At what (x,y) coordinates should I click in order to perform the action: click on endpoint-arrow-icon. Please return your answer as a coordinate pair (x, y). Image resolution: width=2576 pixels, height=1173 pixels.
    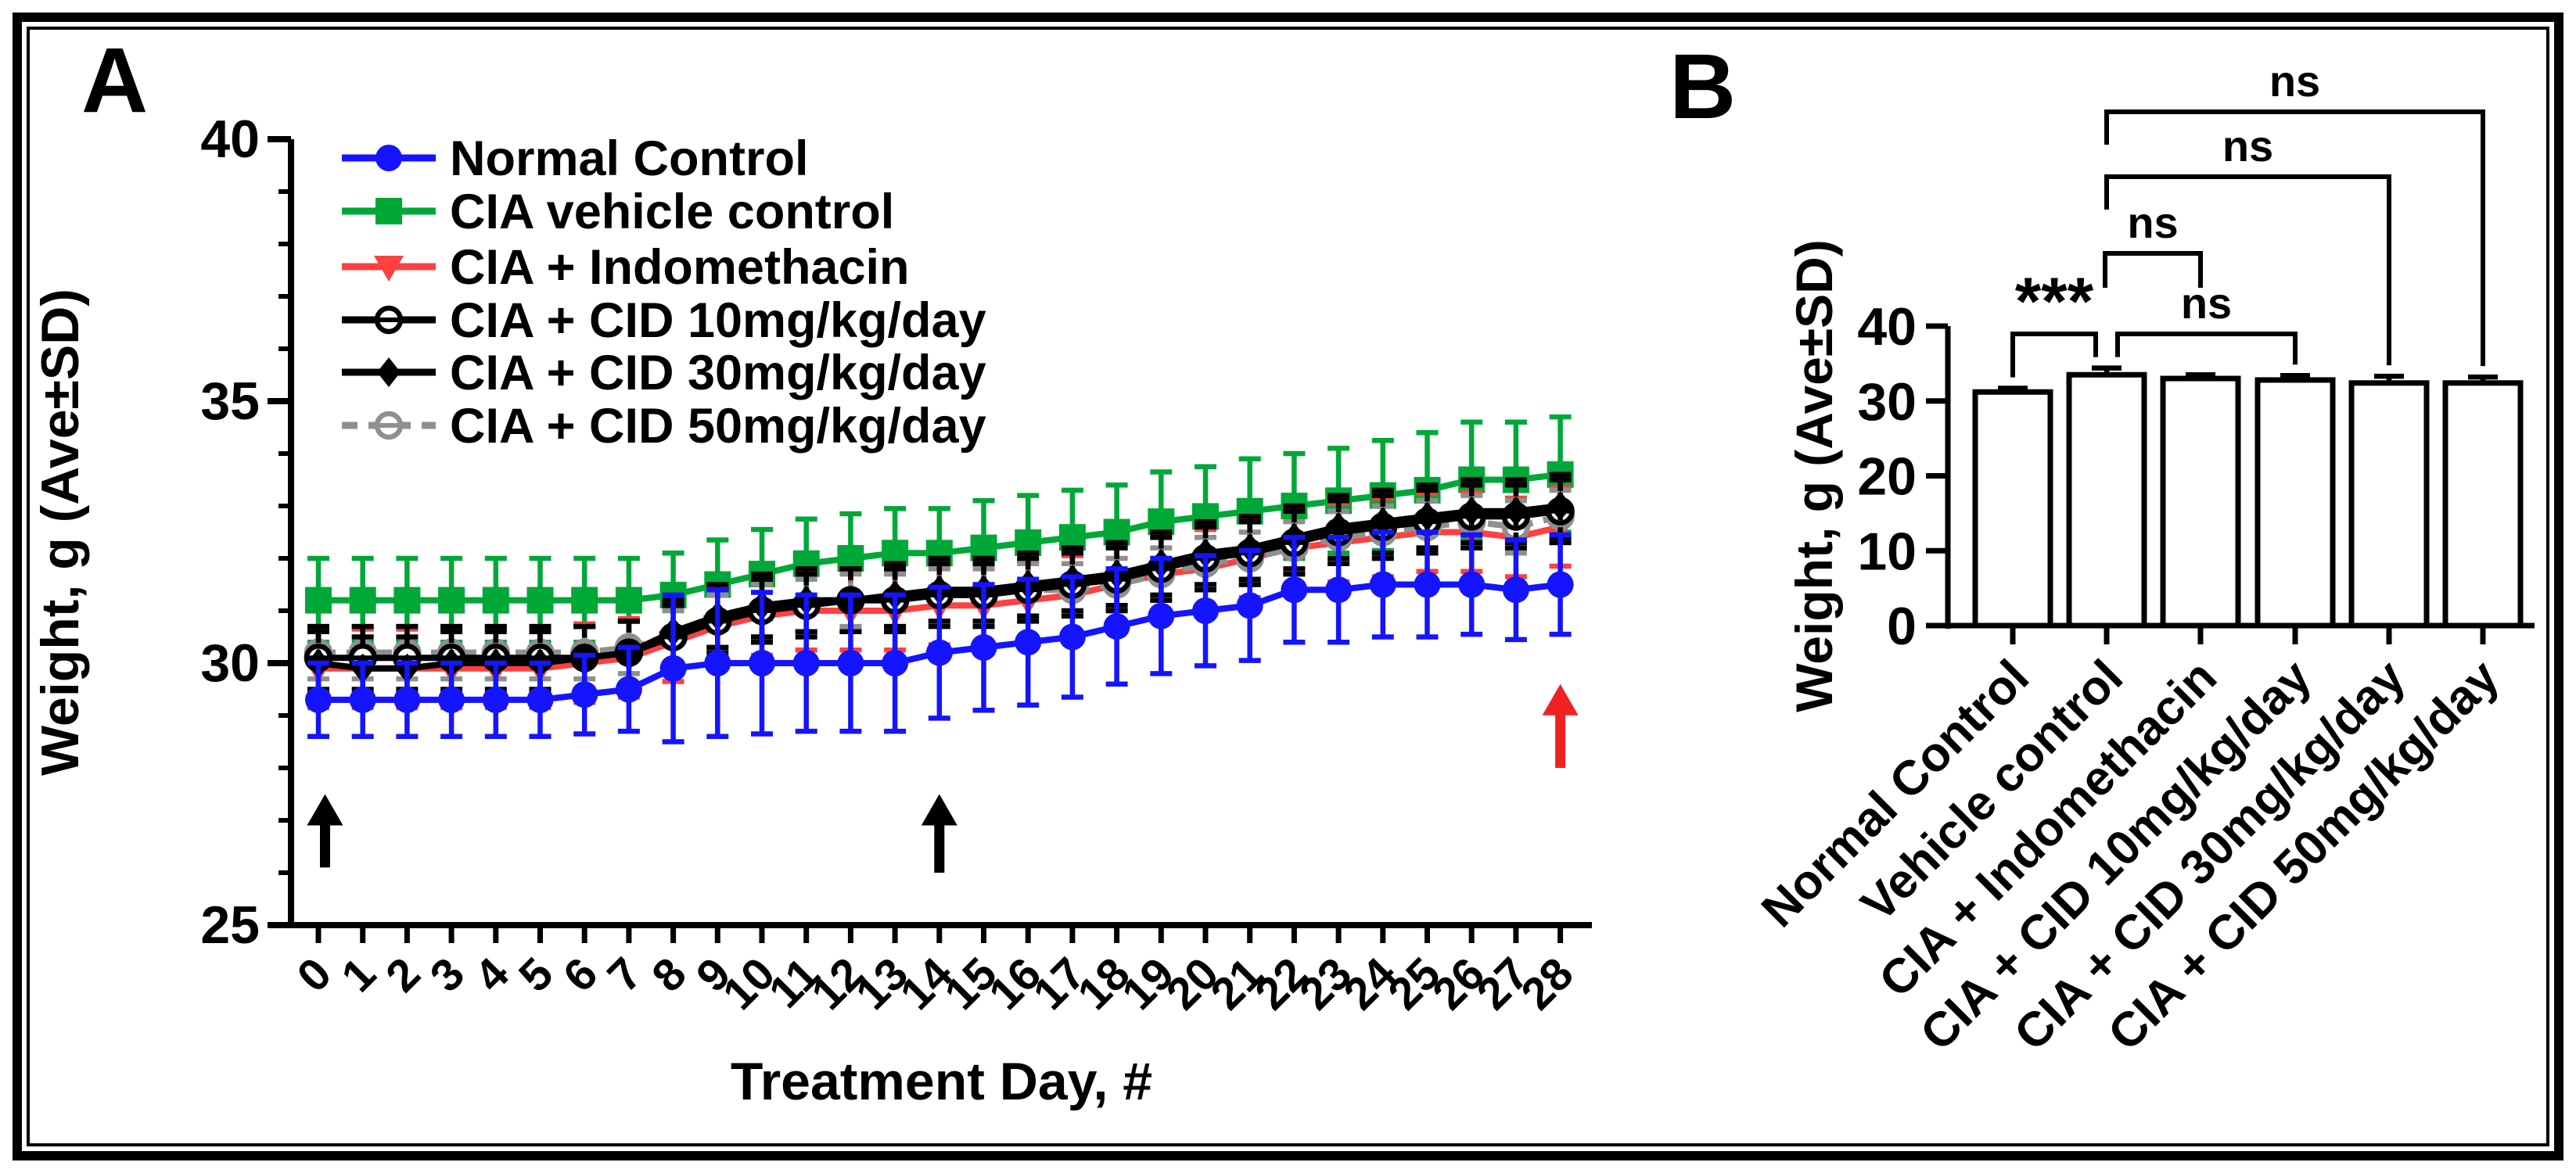
    Looking at the image, I should click on (1560, 725).